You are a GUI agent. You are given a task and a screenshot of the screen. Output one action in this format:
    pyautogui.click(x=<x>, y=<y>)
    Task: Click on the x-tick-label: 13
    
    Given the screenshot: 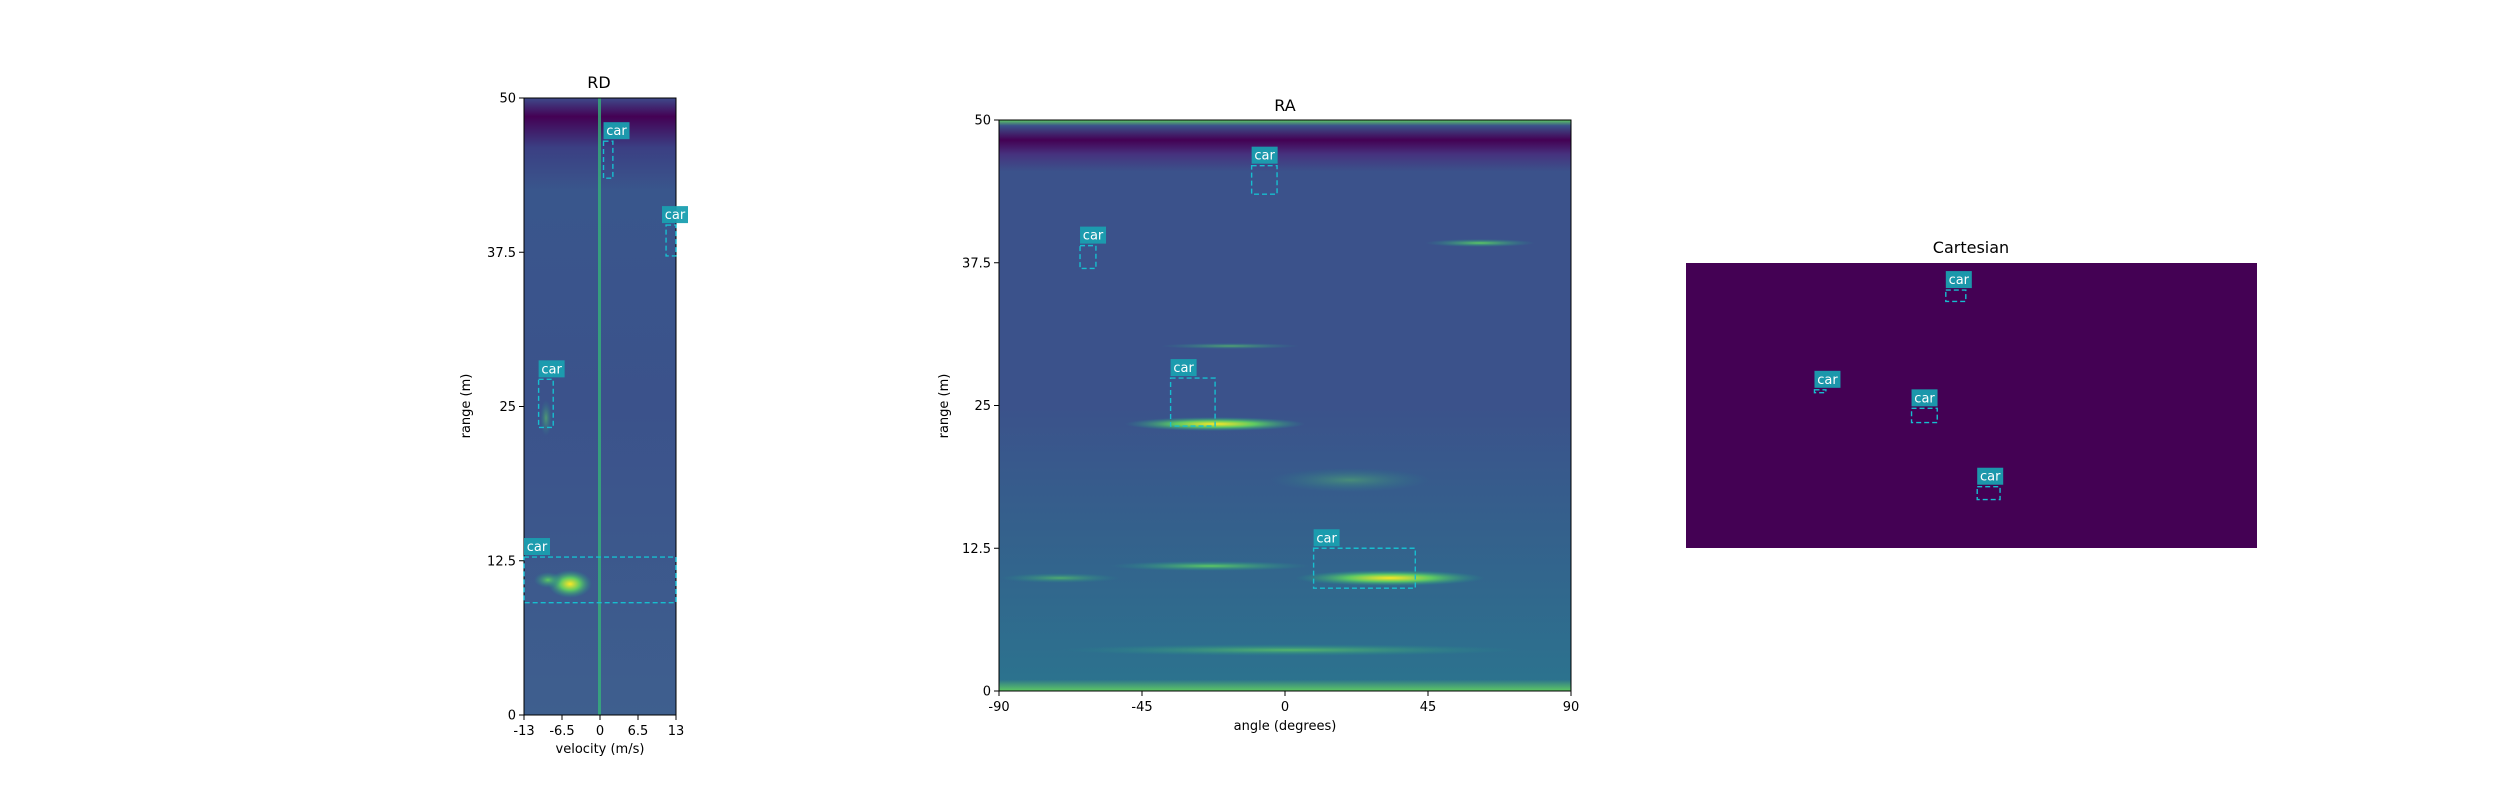 What is the action you would take?
    pyautogui.click(x=676, y=731)
    